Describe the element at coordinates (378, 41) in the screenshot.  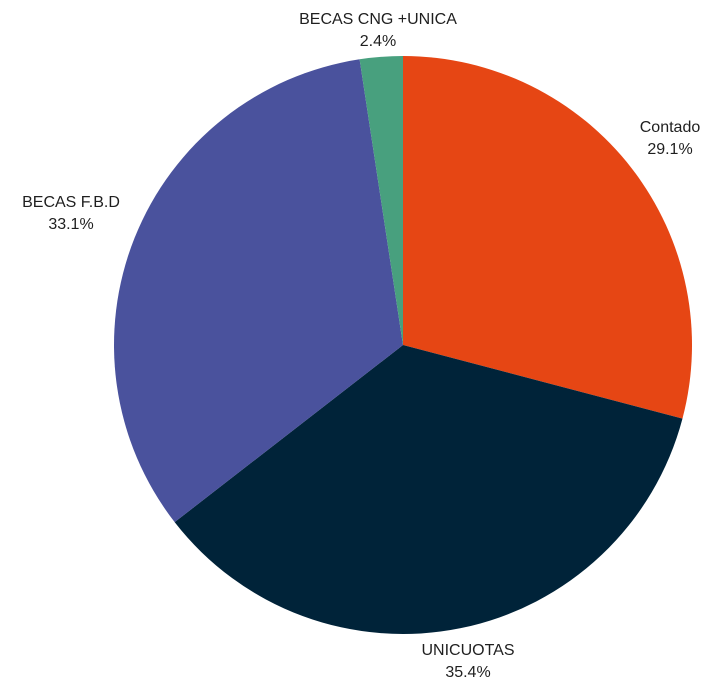
I see `slice-value-becas-cng-unica: 2.4%` at that location.